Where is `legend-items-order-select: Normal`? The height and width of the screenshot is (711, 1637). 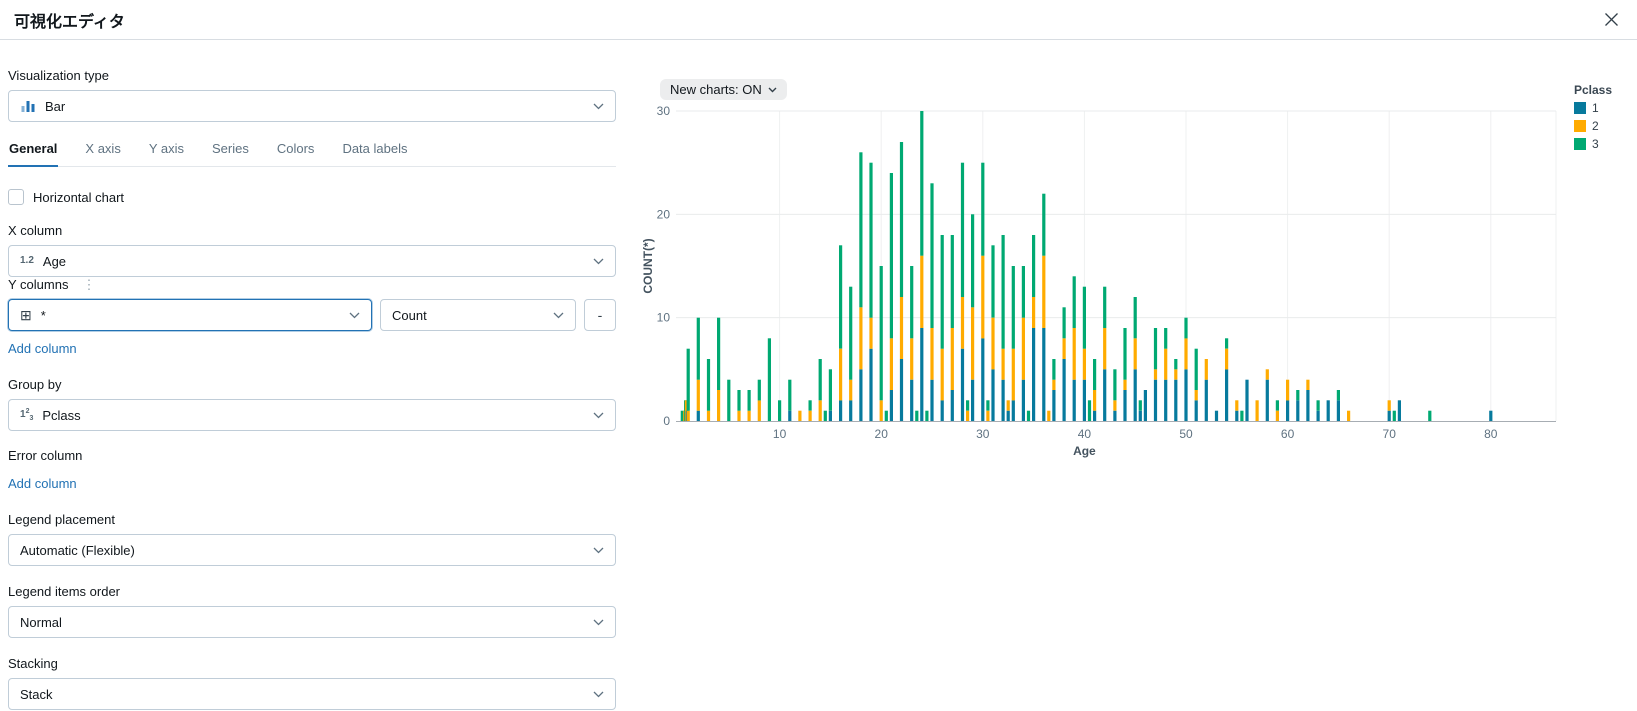
legend-items-order-select: Normal is located at coordinates (312, 622).